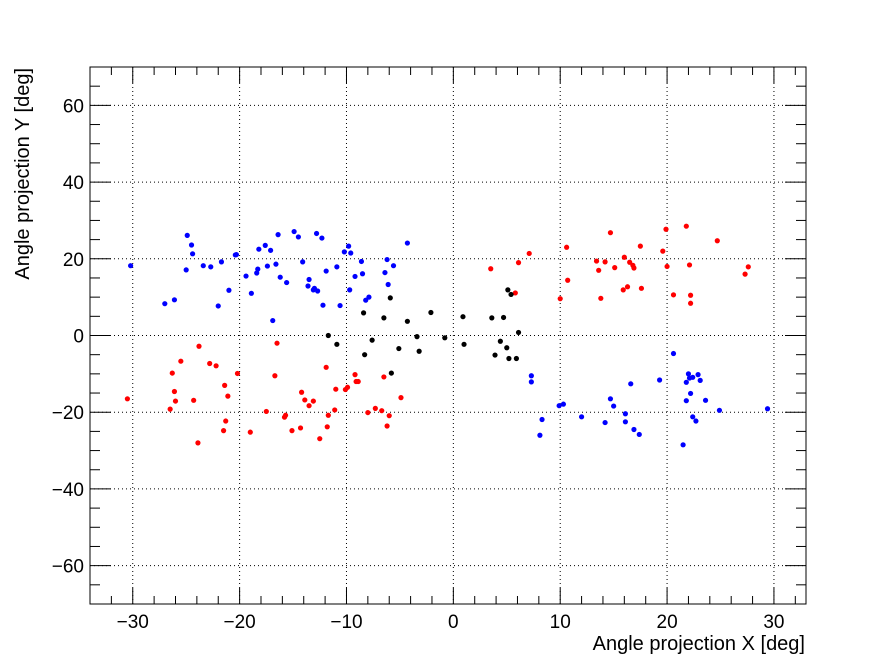  Describe the element at coordinates (453, 622) in the screenshot. I see `x-tick-label: 0` at that location.